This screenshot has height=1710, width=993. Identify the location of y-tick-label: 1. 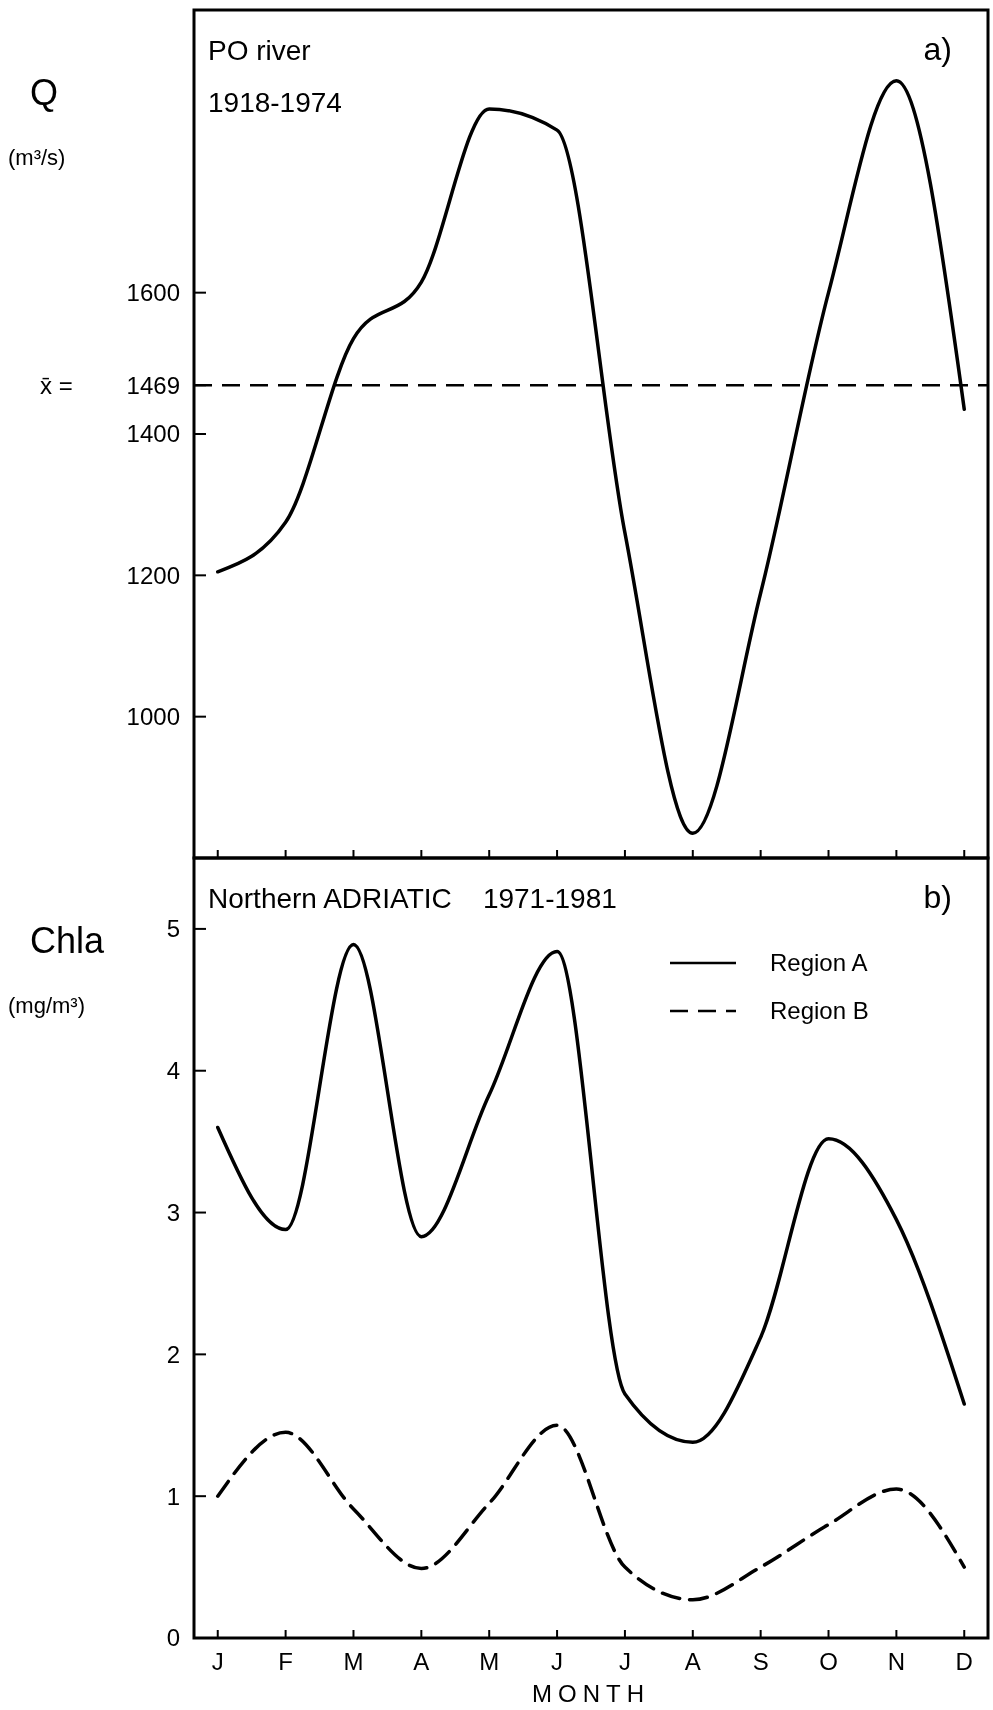
(173, 1496).